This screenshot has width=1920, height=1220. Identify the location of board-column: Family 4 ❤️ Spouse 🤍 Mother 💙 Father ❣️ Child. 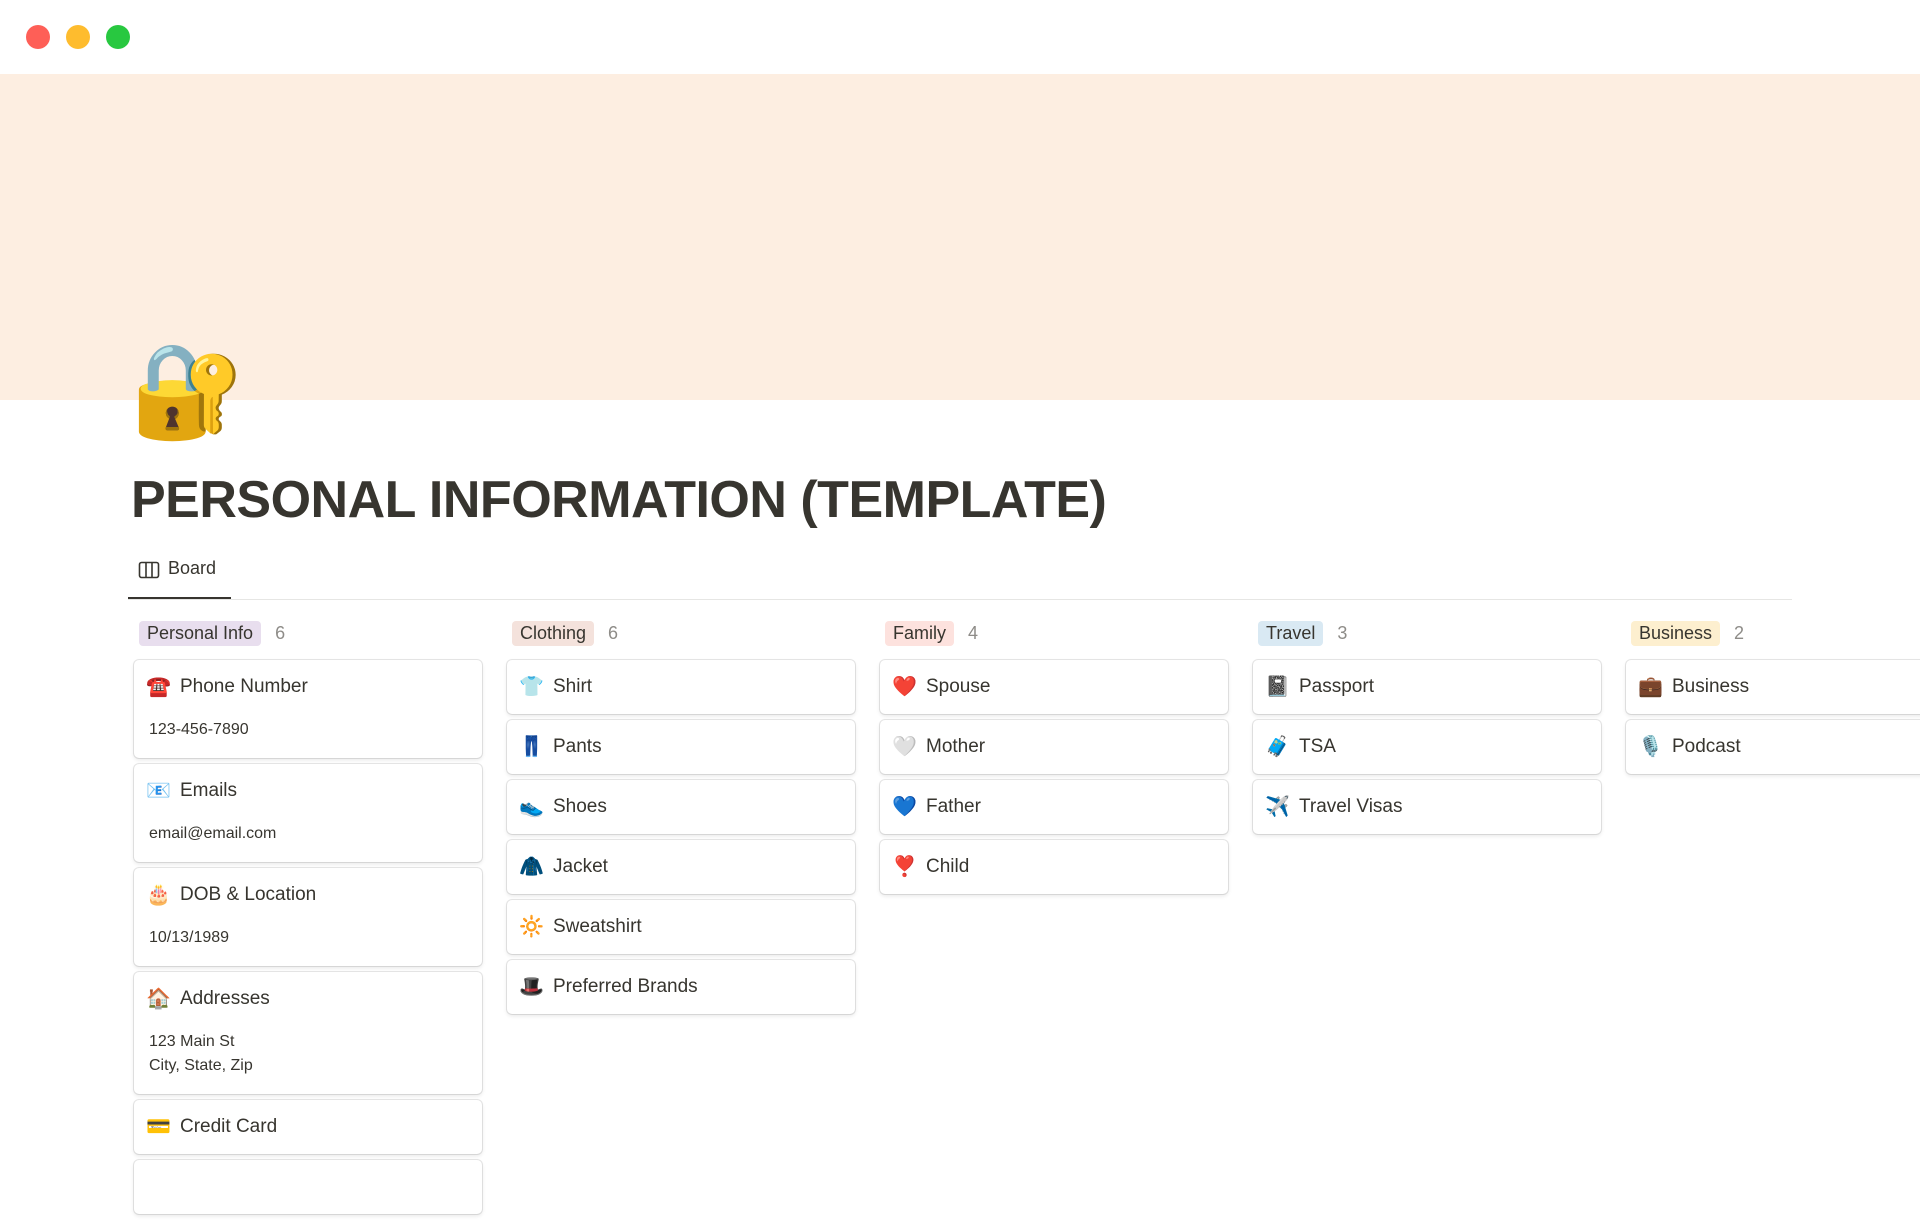
(1054, 759).